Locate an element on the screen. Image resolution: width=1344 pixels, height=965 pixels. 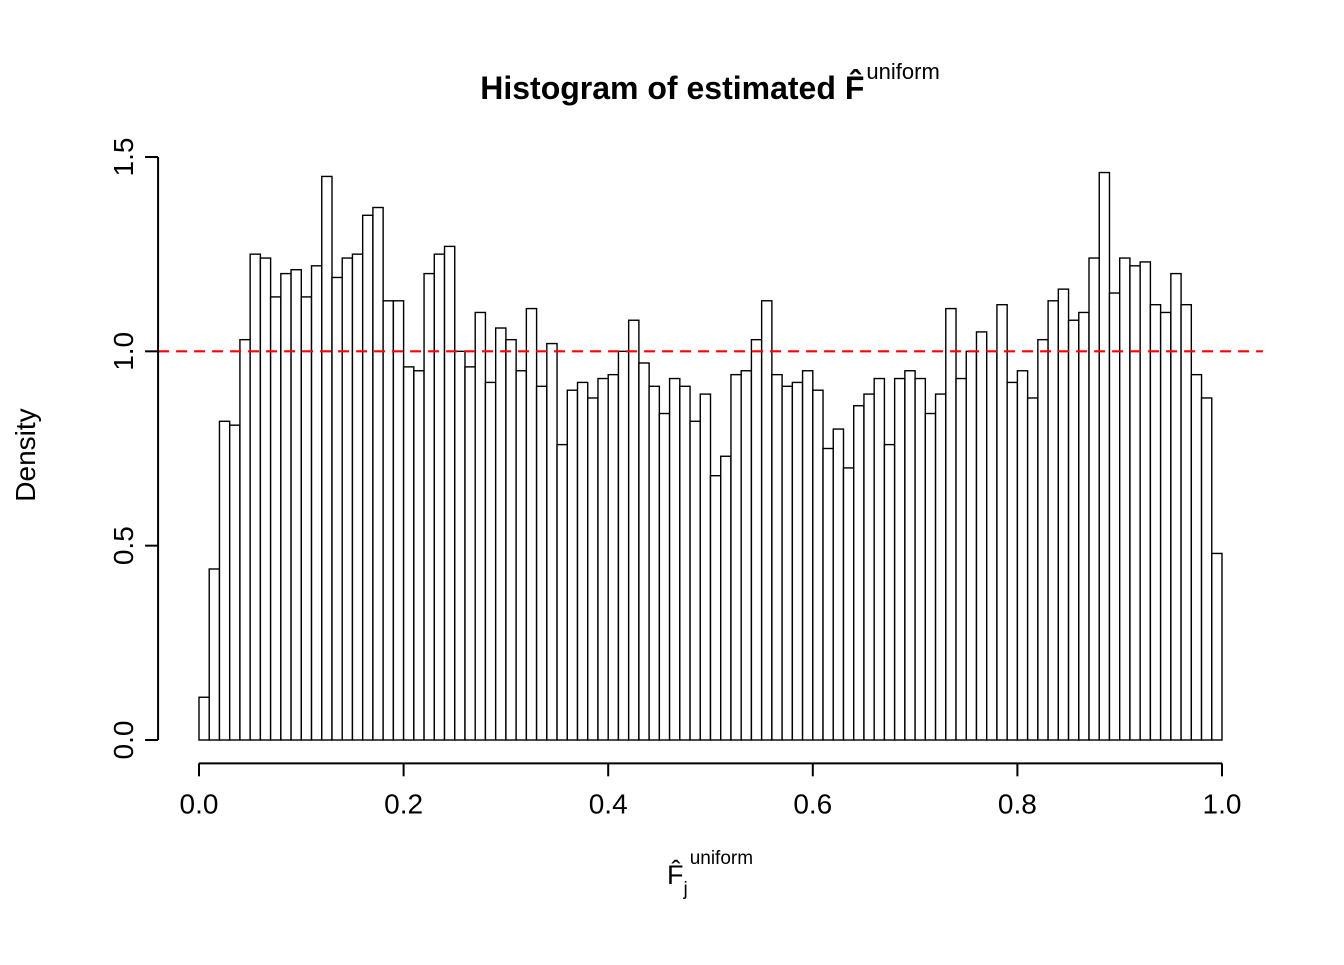
y-tick-label: 0.5 is located at coordinates (123, 545).